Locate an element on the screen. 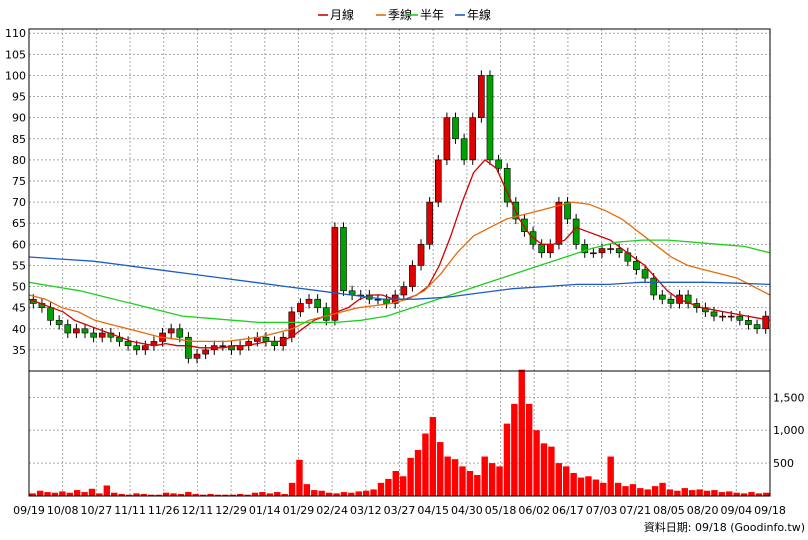 The width and height of the screenshot is (808, 540). y-tick-label: 100 is located at coordinates (15, 75).